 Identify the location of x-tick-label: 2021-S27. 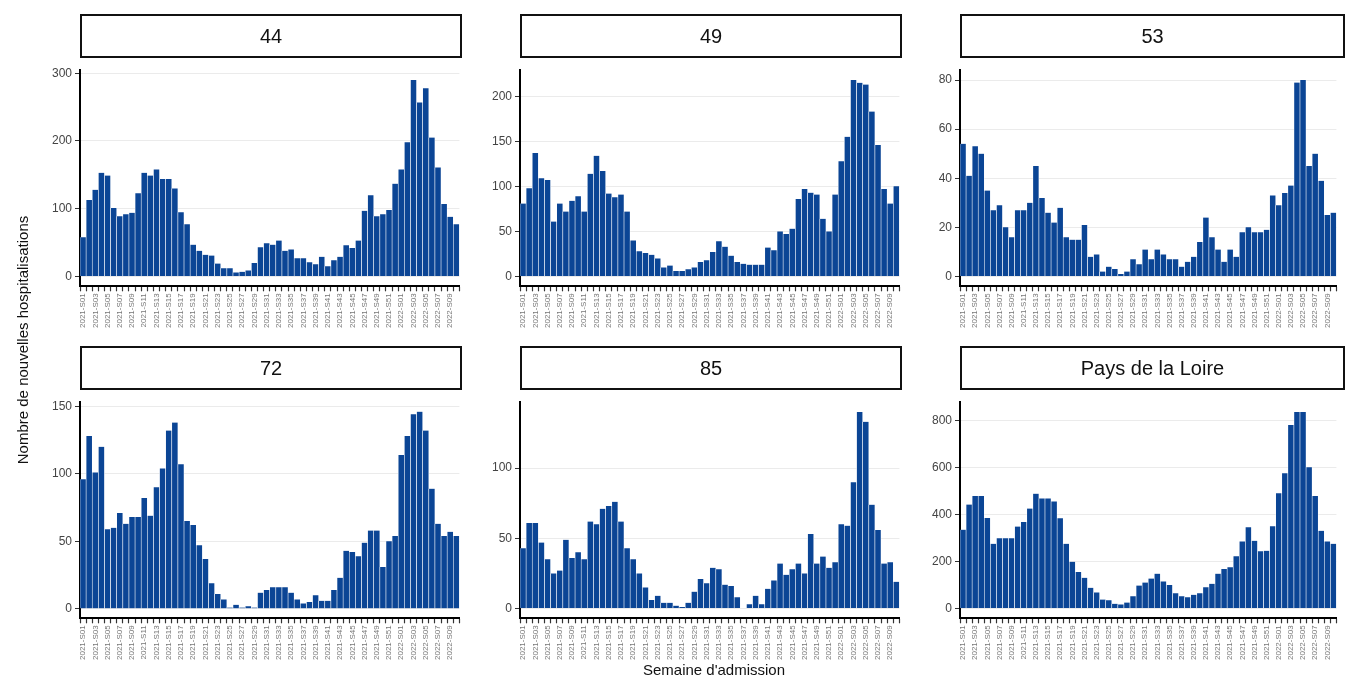
(1121, 642).